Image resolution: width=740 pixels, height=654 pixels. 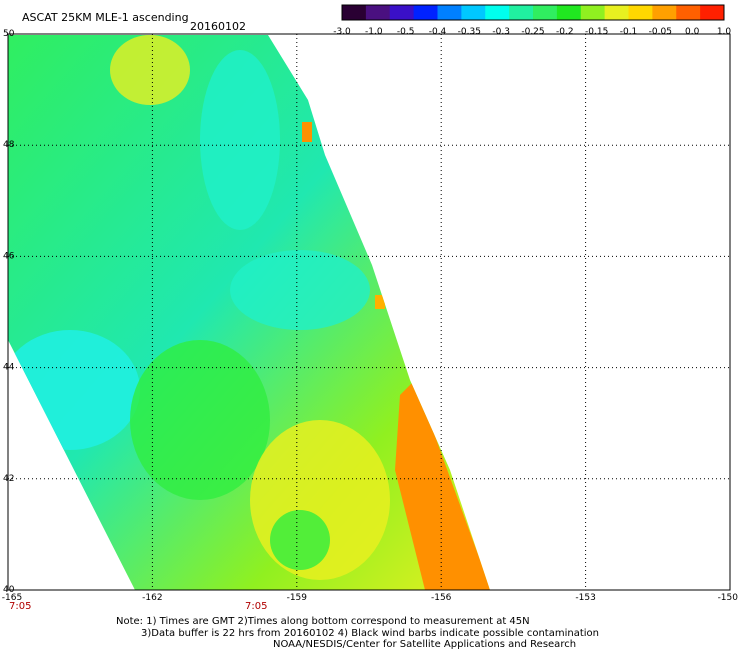 I want to click on map-title: ASCAT 25KM MLE-1 ascending, so click(x=105, y=17).